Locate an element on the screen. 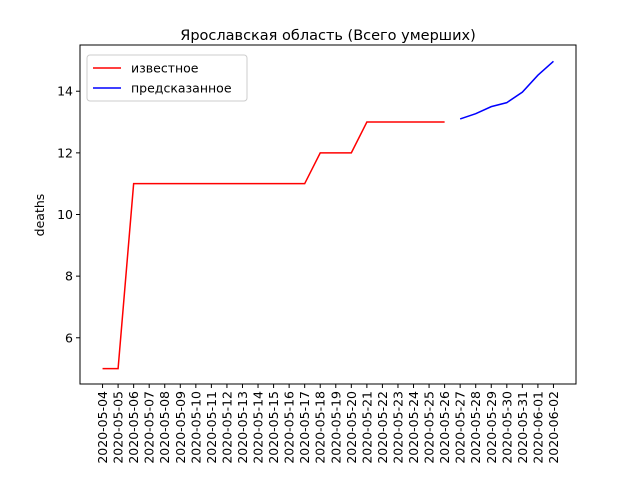  y-tick-label: 8 is located at coordinates (69, 276).